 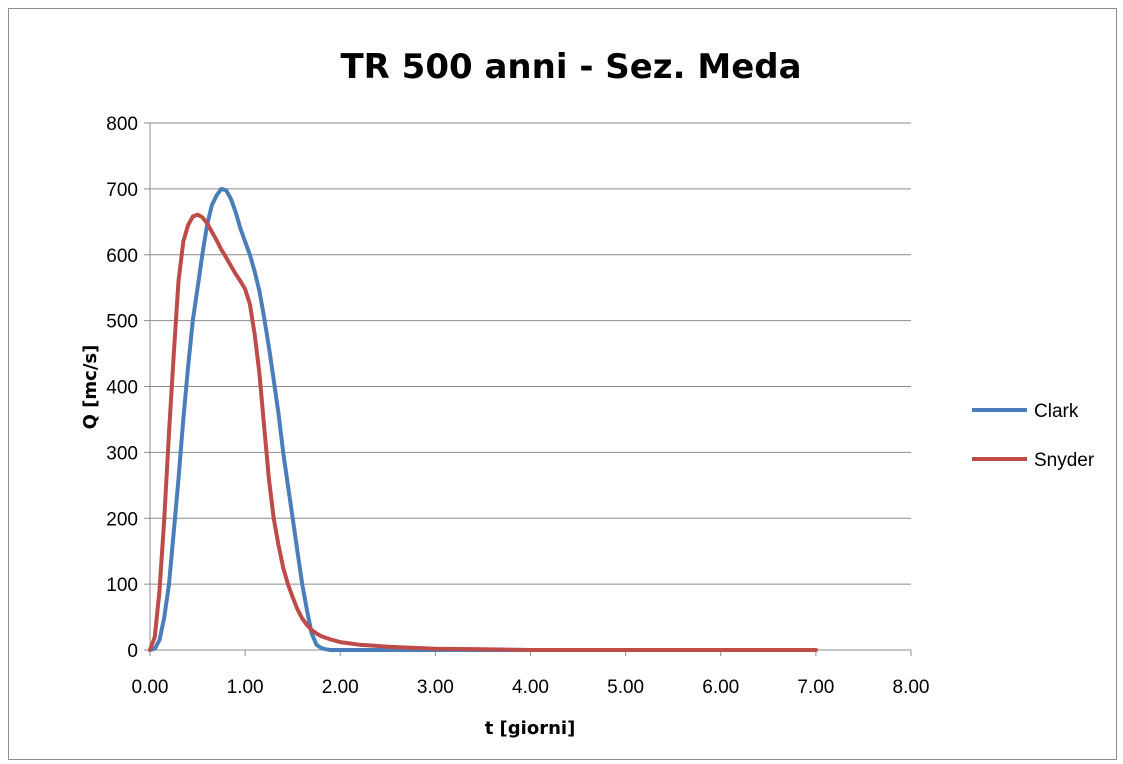 I want to click on legend: Clark Snyder, so click(x=1033, y=436).